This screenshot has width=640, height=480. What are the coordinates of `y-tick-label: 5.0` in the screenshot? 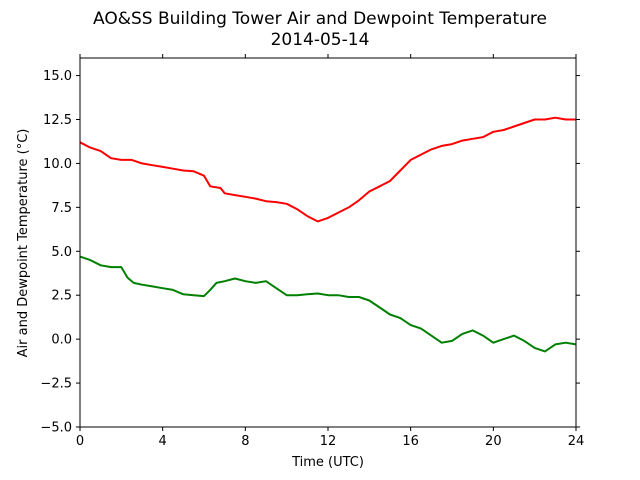 It's located at (61, 252).